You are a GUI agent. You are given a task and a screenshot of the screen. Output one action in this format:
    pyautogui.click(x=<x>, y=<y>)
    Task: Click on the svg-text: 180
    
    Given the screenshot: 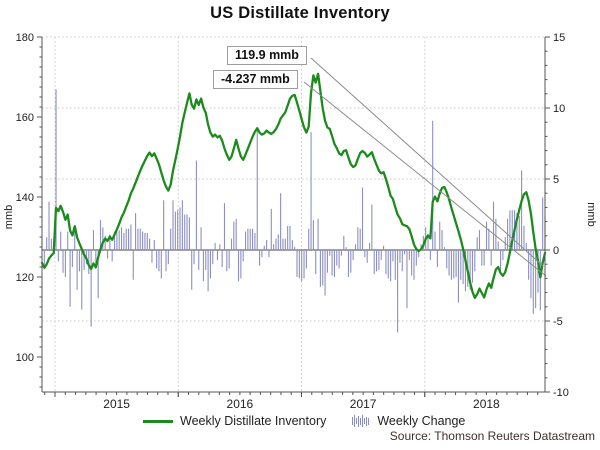 What is the action you would take?
    pyautogui.click(x=25, y=38)
    